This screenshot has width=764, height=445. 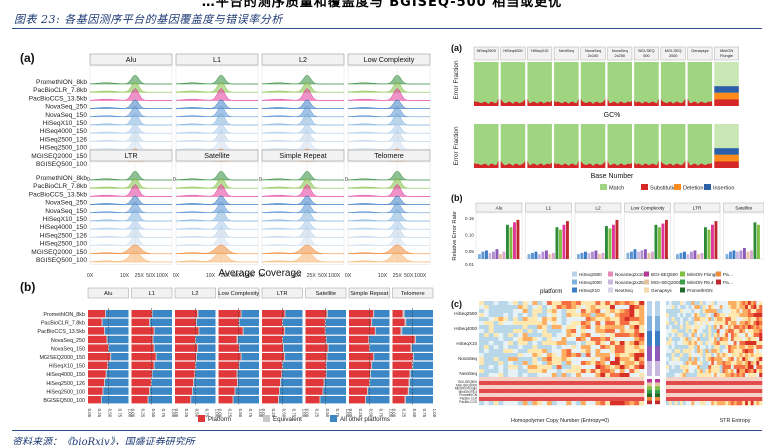 What do you see at coordinates (646, 102) in the screenshot?
I see `substitution-area` at bounding box center [646, 102].